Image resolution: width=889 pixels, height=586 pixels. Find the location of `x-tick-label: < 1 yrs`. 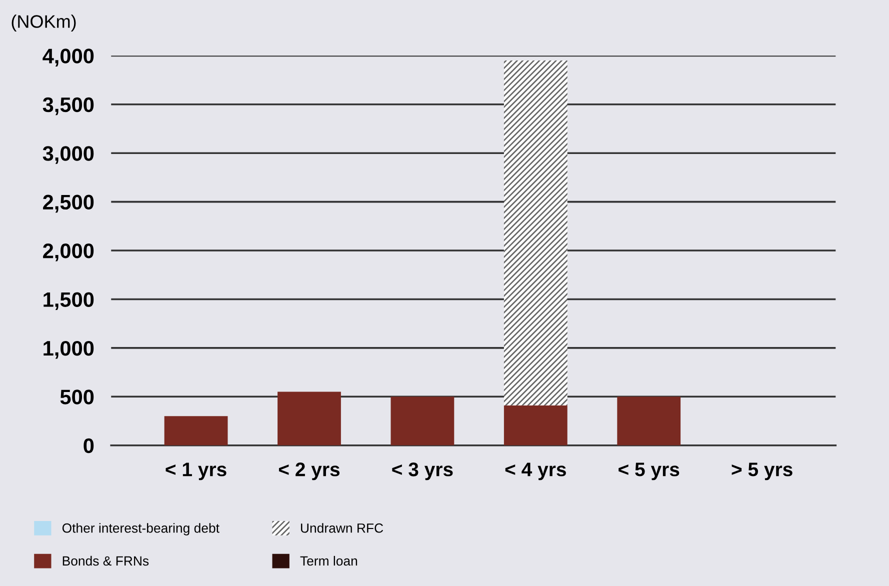

x-tick-label: < 1 yrs is located at coordinates (196, 471).